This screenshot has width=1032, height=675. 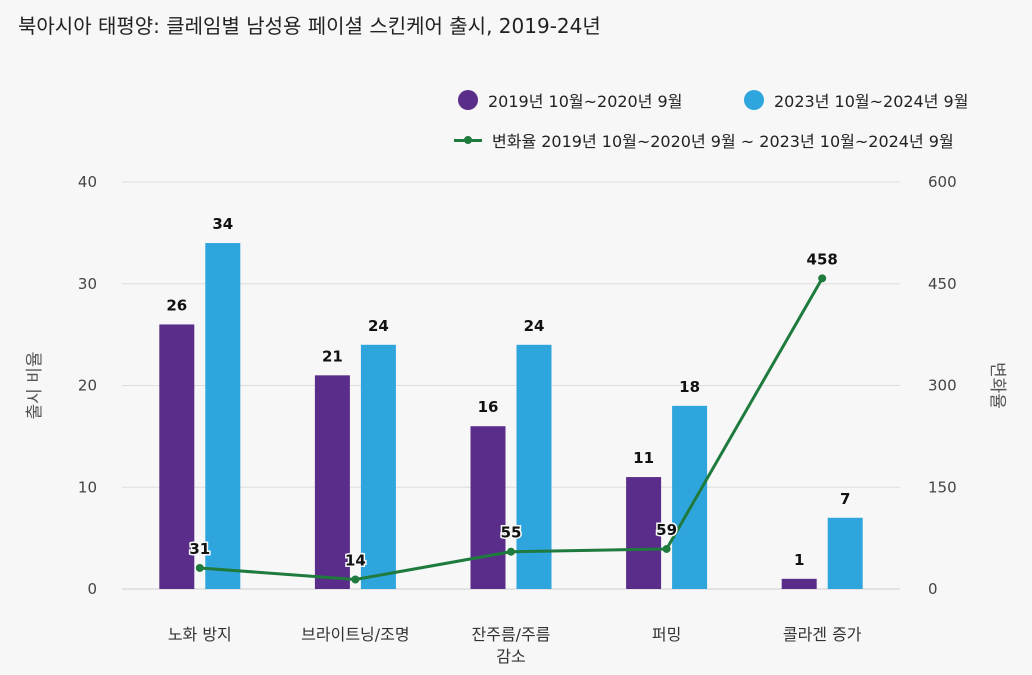 What do you see at coordinates (332, 356) in the screenshot?
I see `data-label-series1: 21` at bounding box center [332, 356].